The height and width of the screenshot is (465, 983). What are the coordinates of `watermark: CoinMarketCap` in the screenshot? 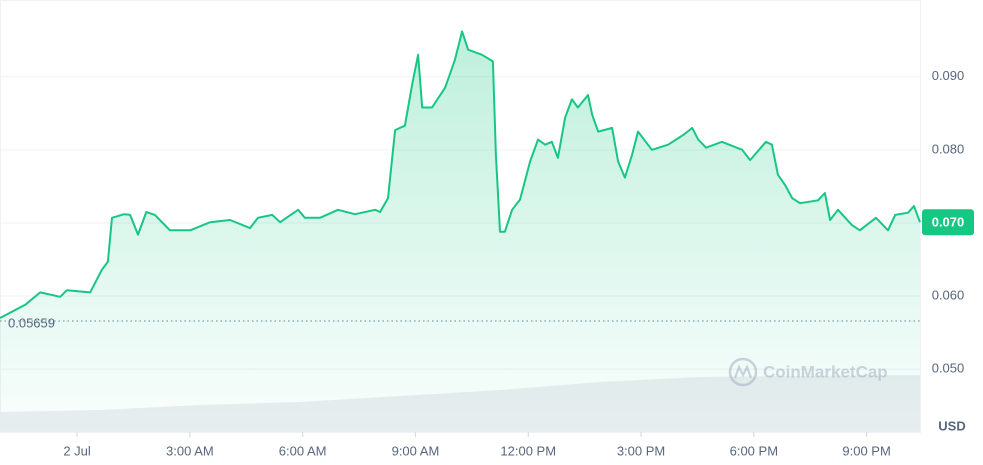 It's located at (808, 372).